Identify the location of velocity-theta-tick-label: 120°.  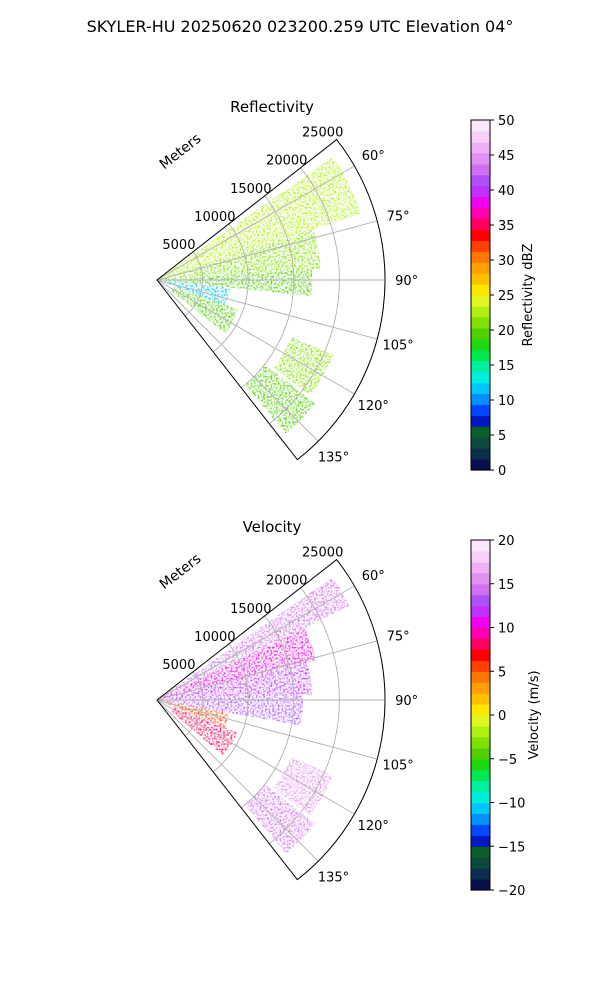
(373, 826).